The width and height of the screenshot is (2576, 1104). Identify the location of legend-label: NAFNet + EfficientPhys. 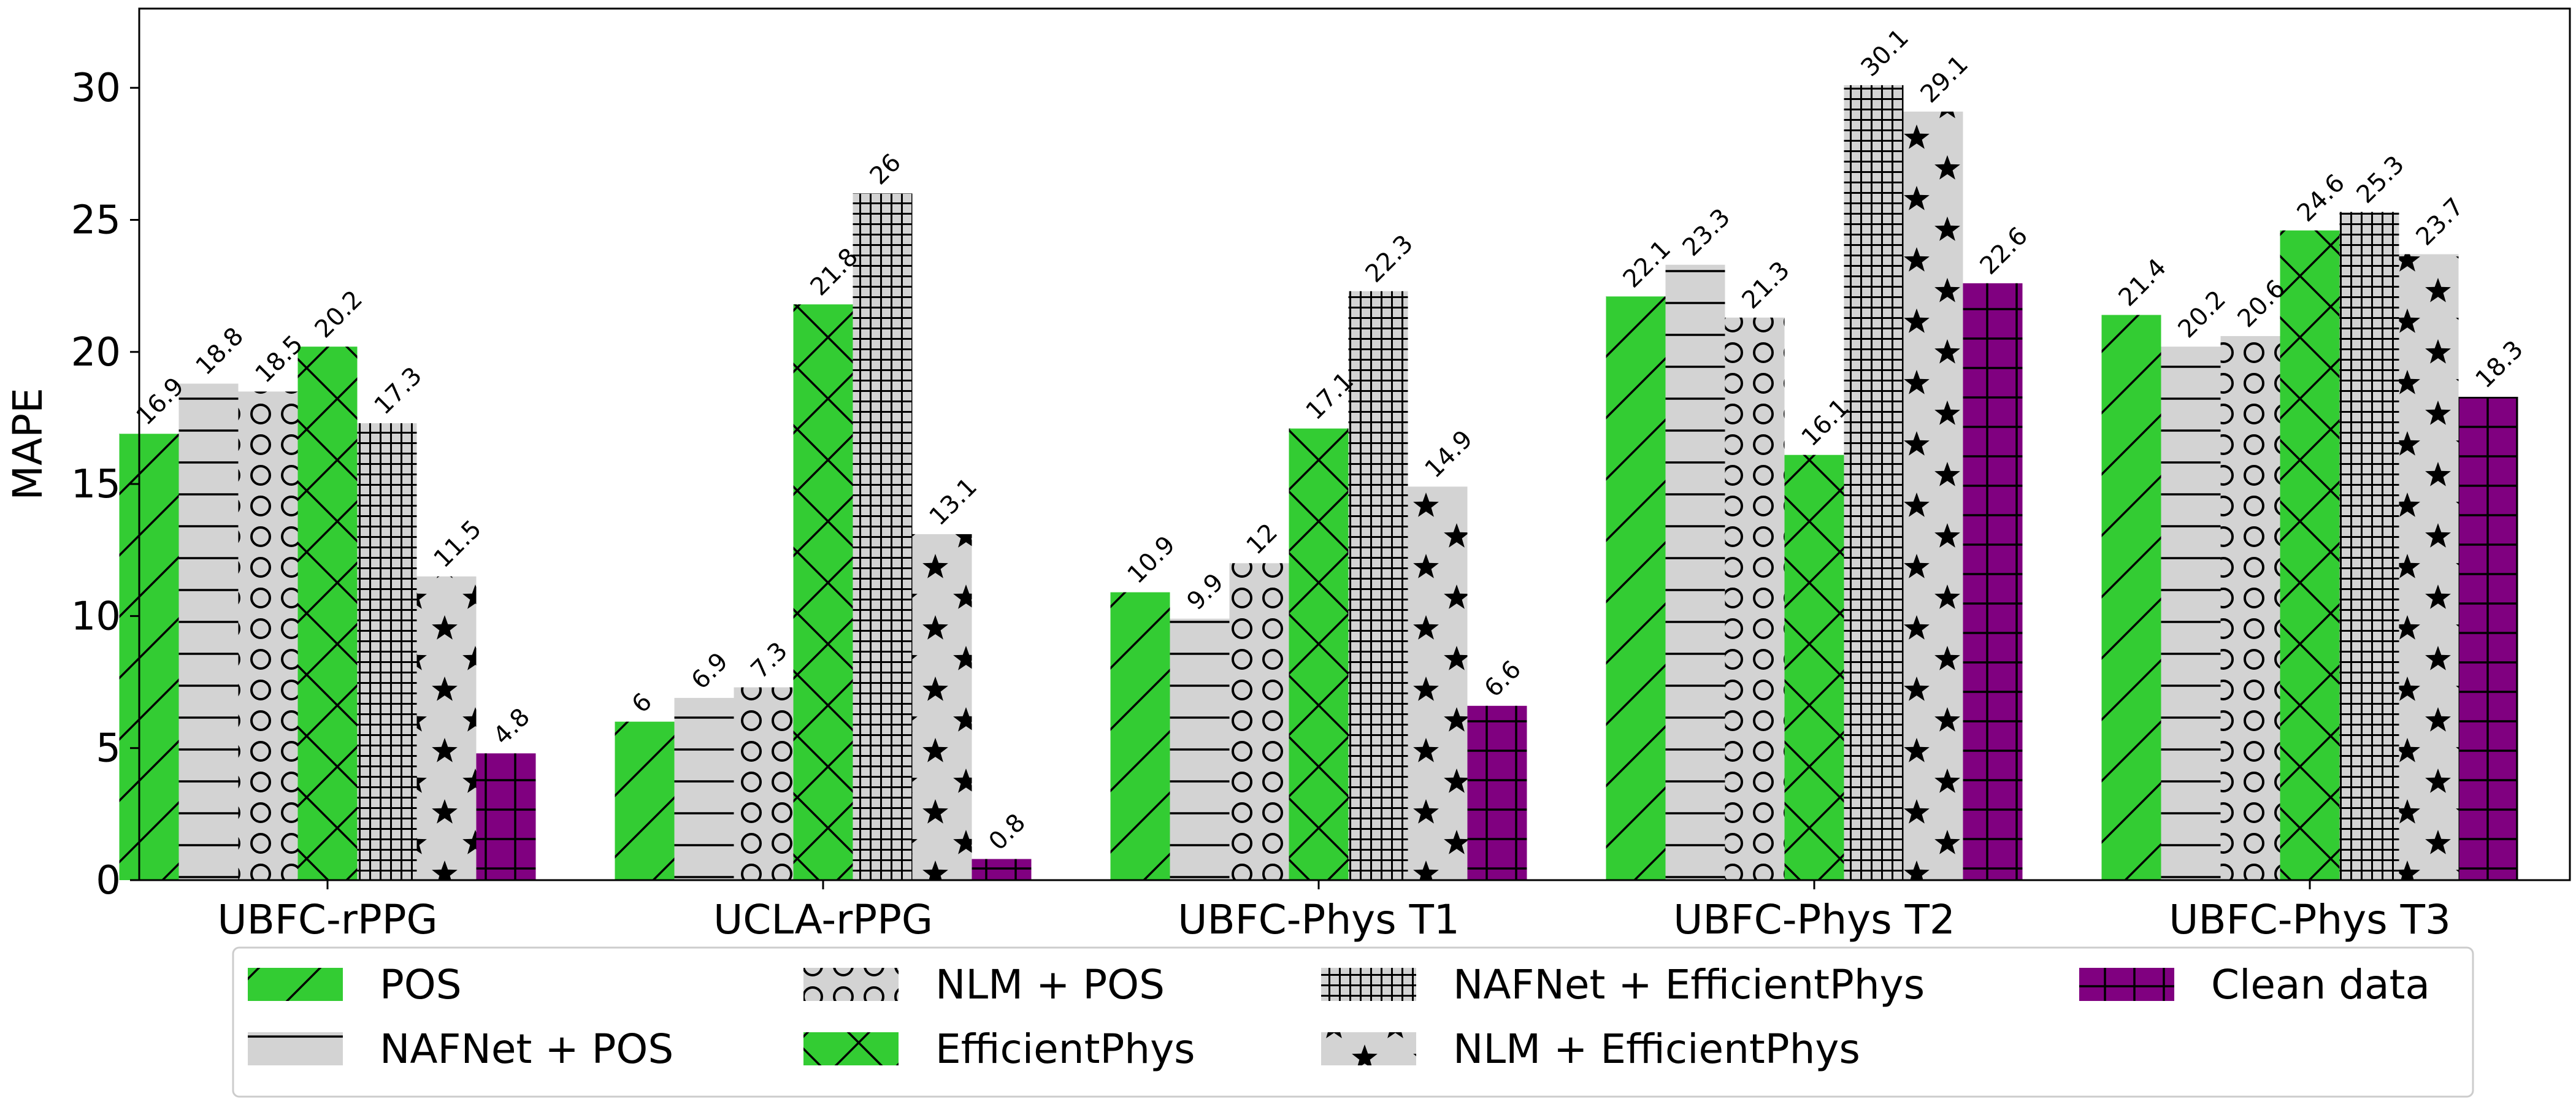
(1689, 984).